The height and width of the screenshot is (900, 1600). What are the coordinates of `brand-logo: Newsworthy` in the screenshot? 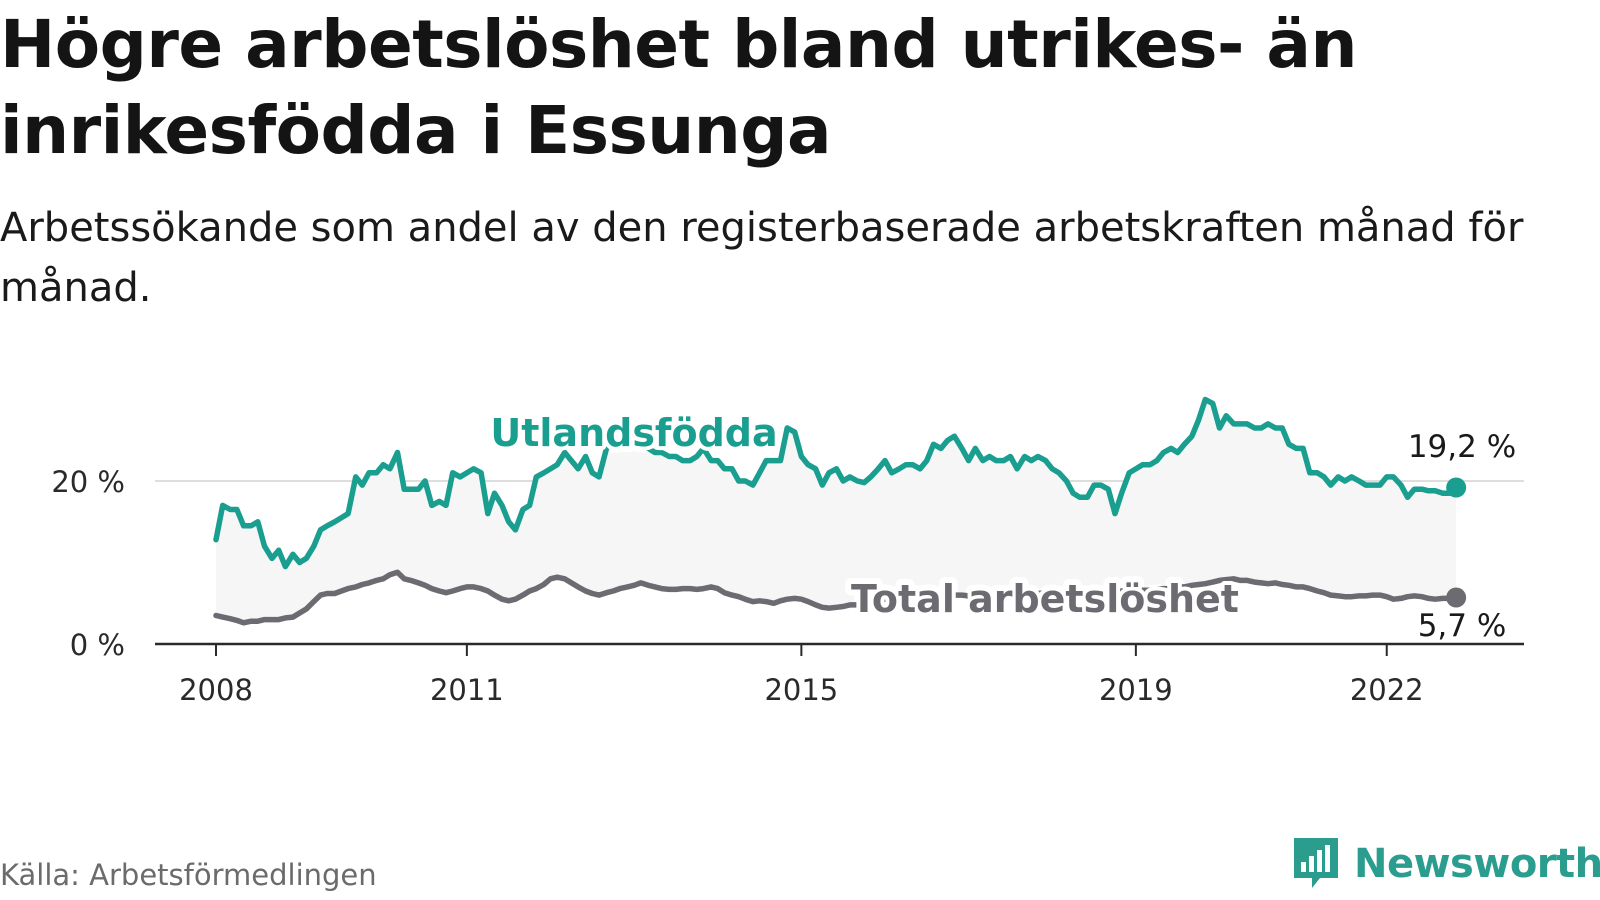 It's located at (1445, 864).